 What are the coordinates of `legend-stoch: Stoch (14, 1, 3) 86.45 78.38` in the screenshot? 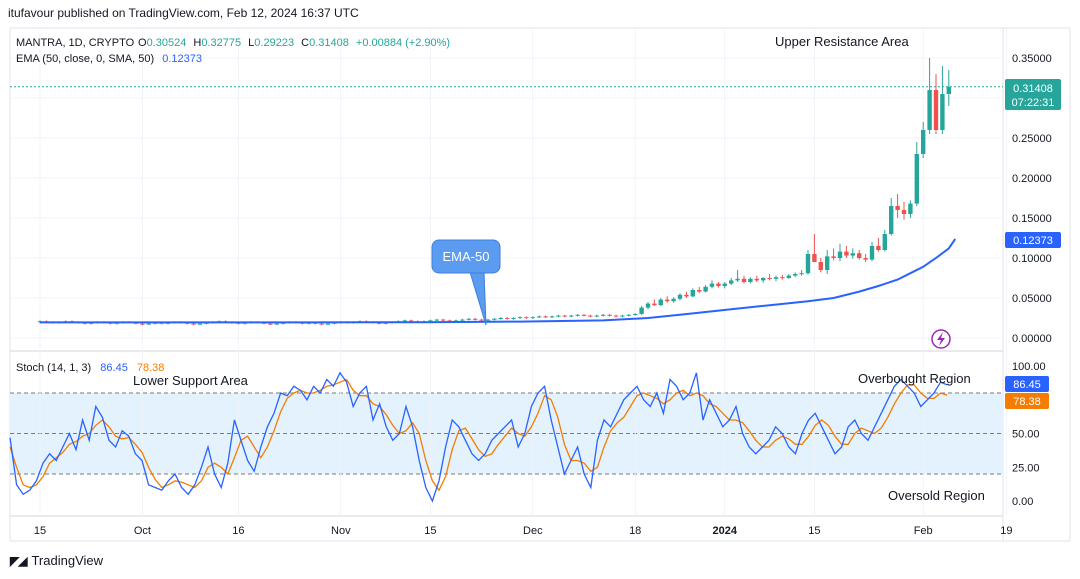 It's located at (90, 368).